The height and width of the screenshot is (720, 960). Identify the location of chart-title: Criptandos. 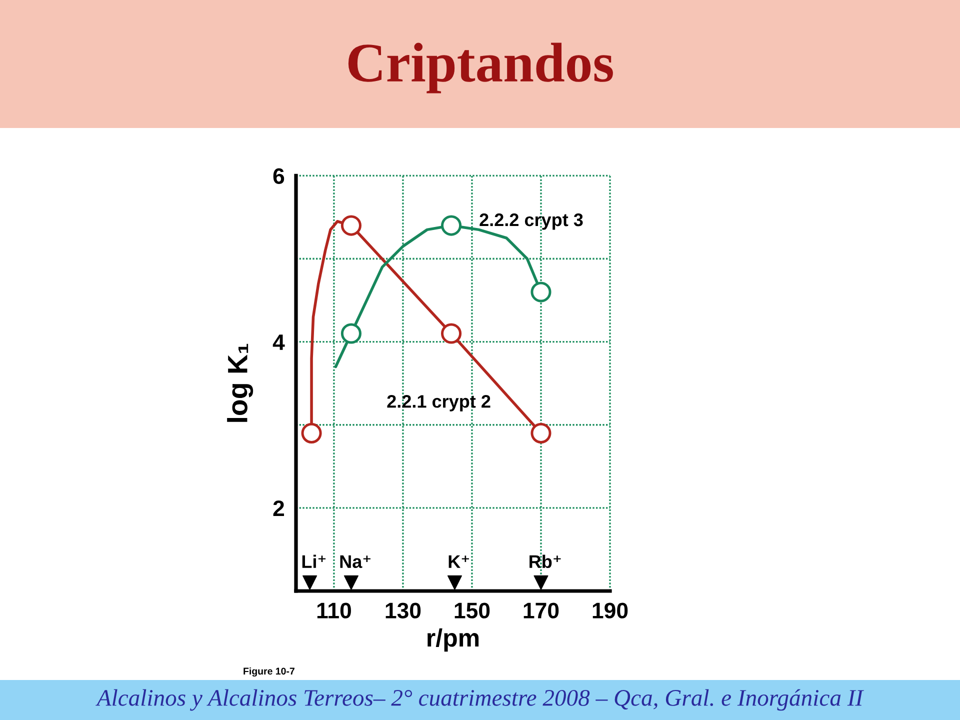
(480, 68).